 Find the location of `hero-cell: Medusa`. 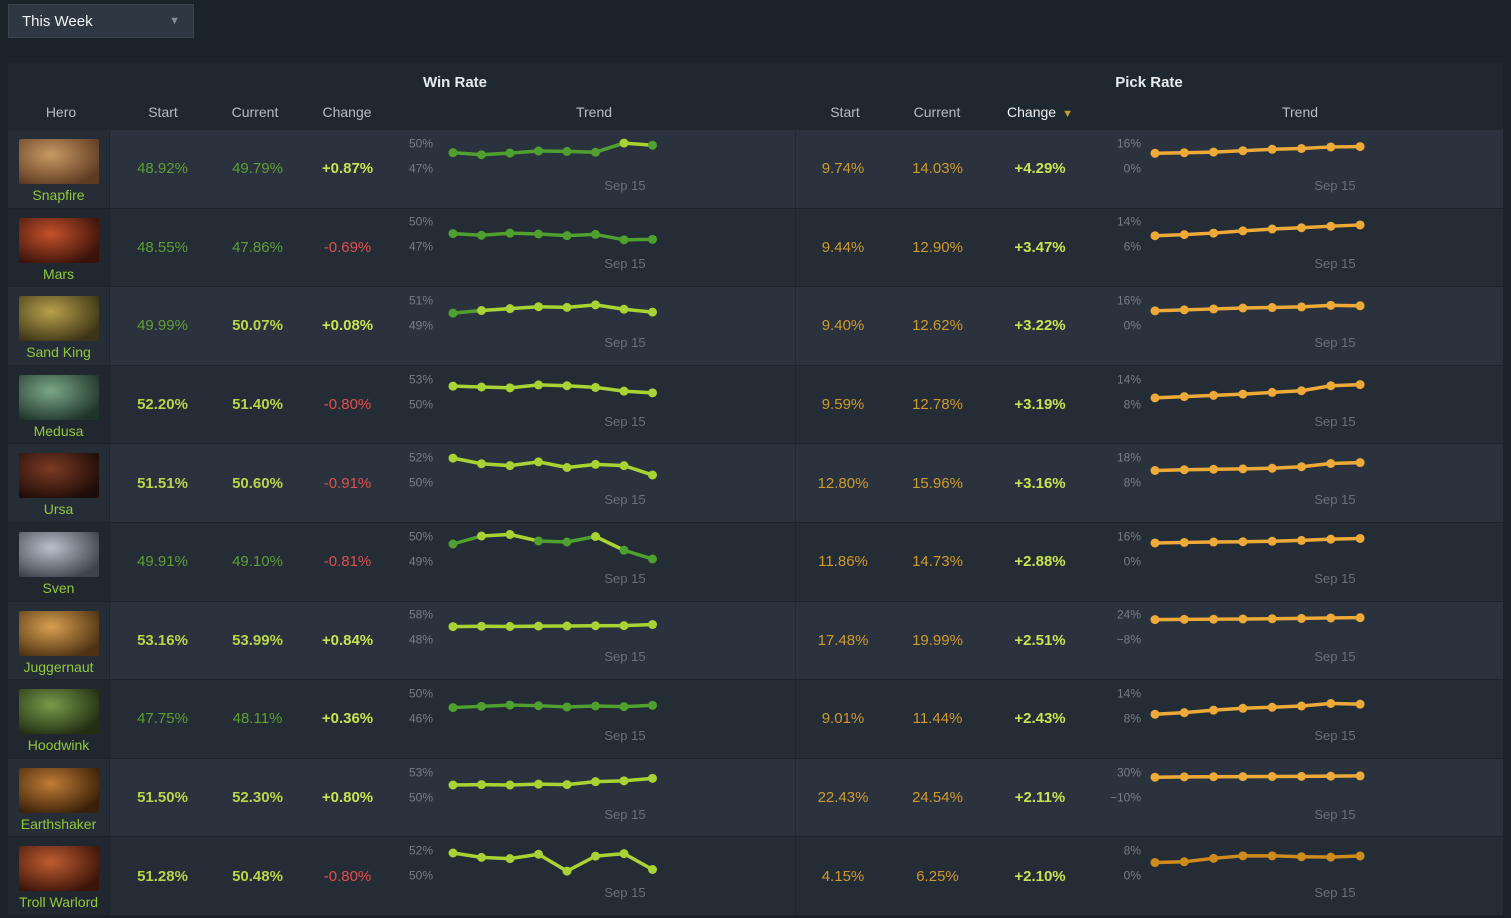

hero-cell: Medusa is located at coordinates (59, 404).